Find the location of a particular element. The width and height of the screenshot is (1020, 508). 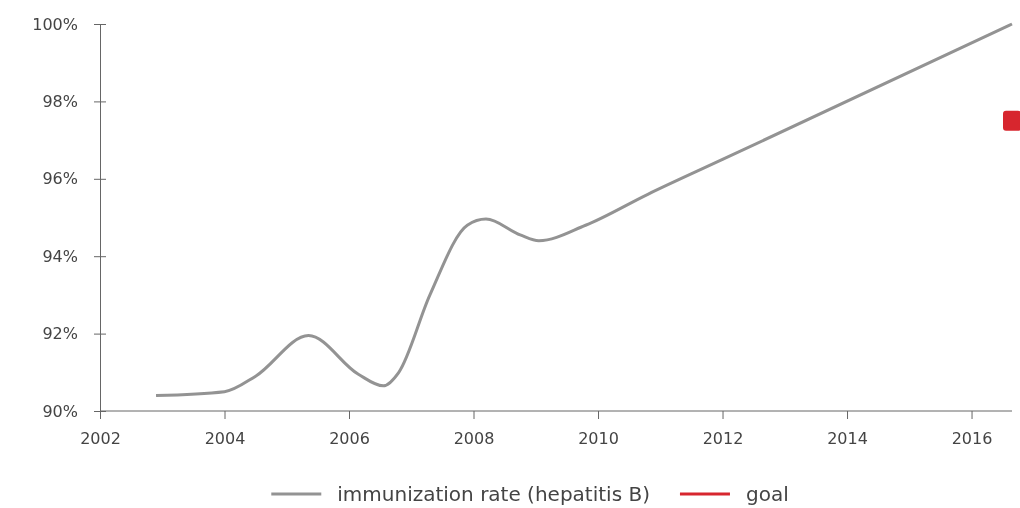

x-tick-label: 2006 is located at coordinates (349, 439).